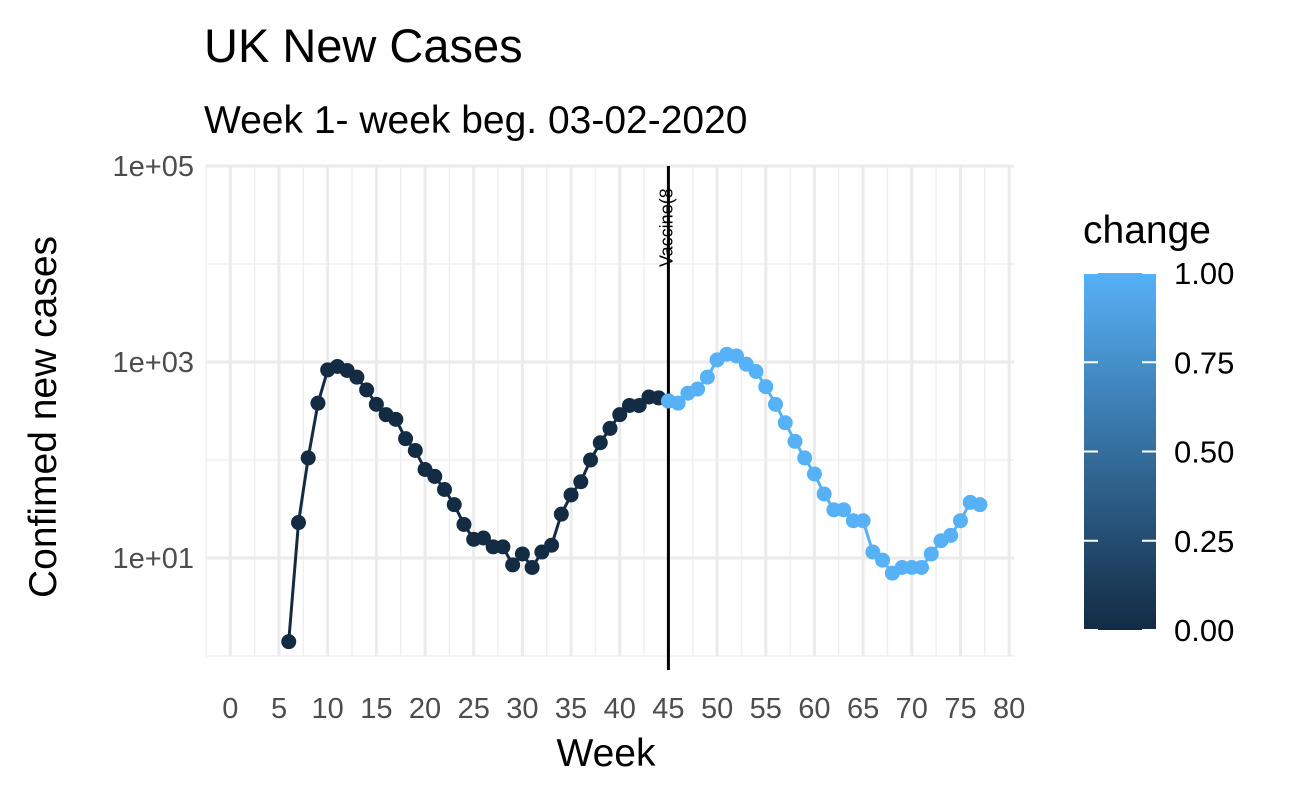 This screenshot has height=800, width=1296. I want to click on x-axis-title: Week, so click(606, 753).